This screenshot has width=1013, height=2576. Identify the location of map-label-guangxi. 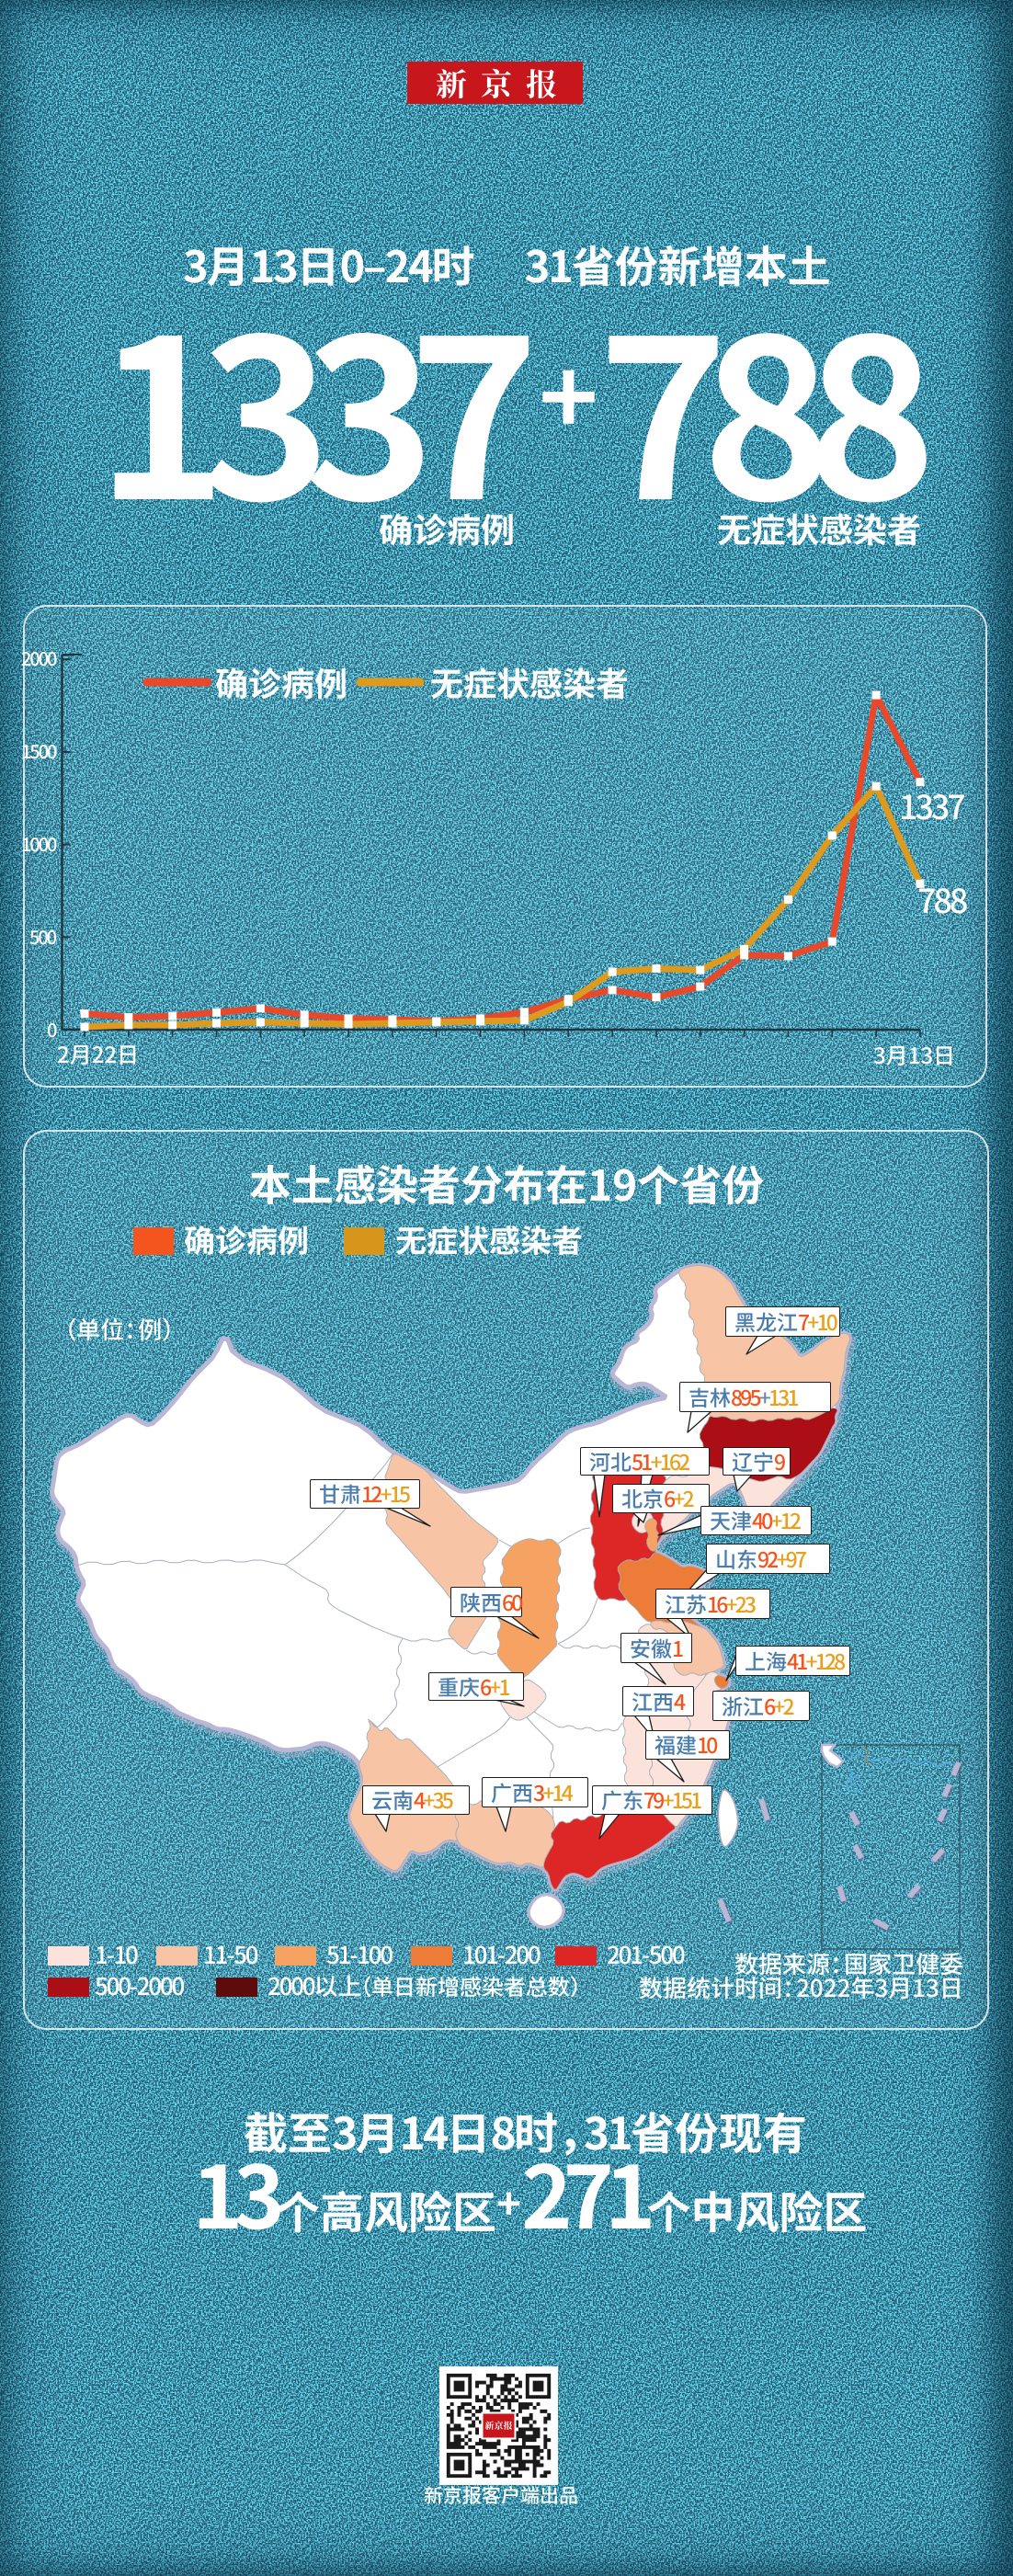
(535, 1792).